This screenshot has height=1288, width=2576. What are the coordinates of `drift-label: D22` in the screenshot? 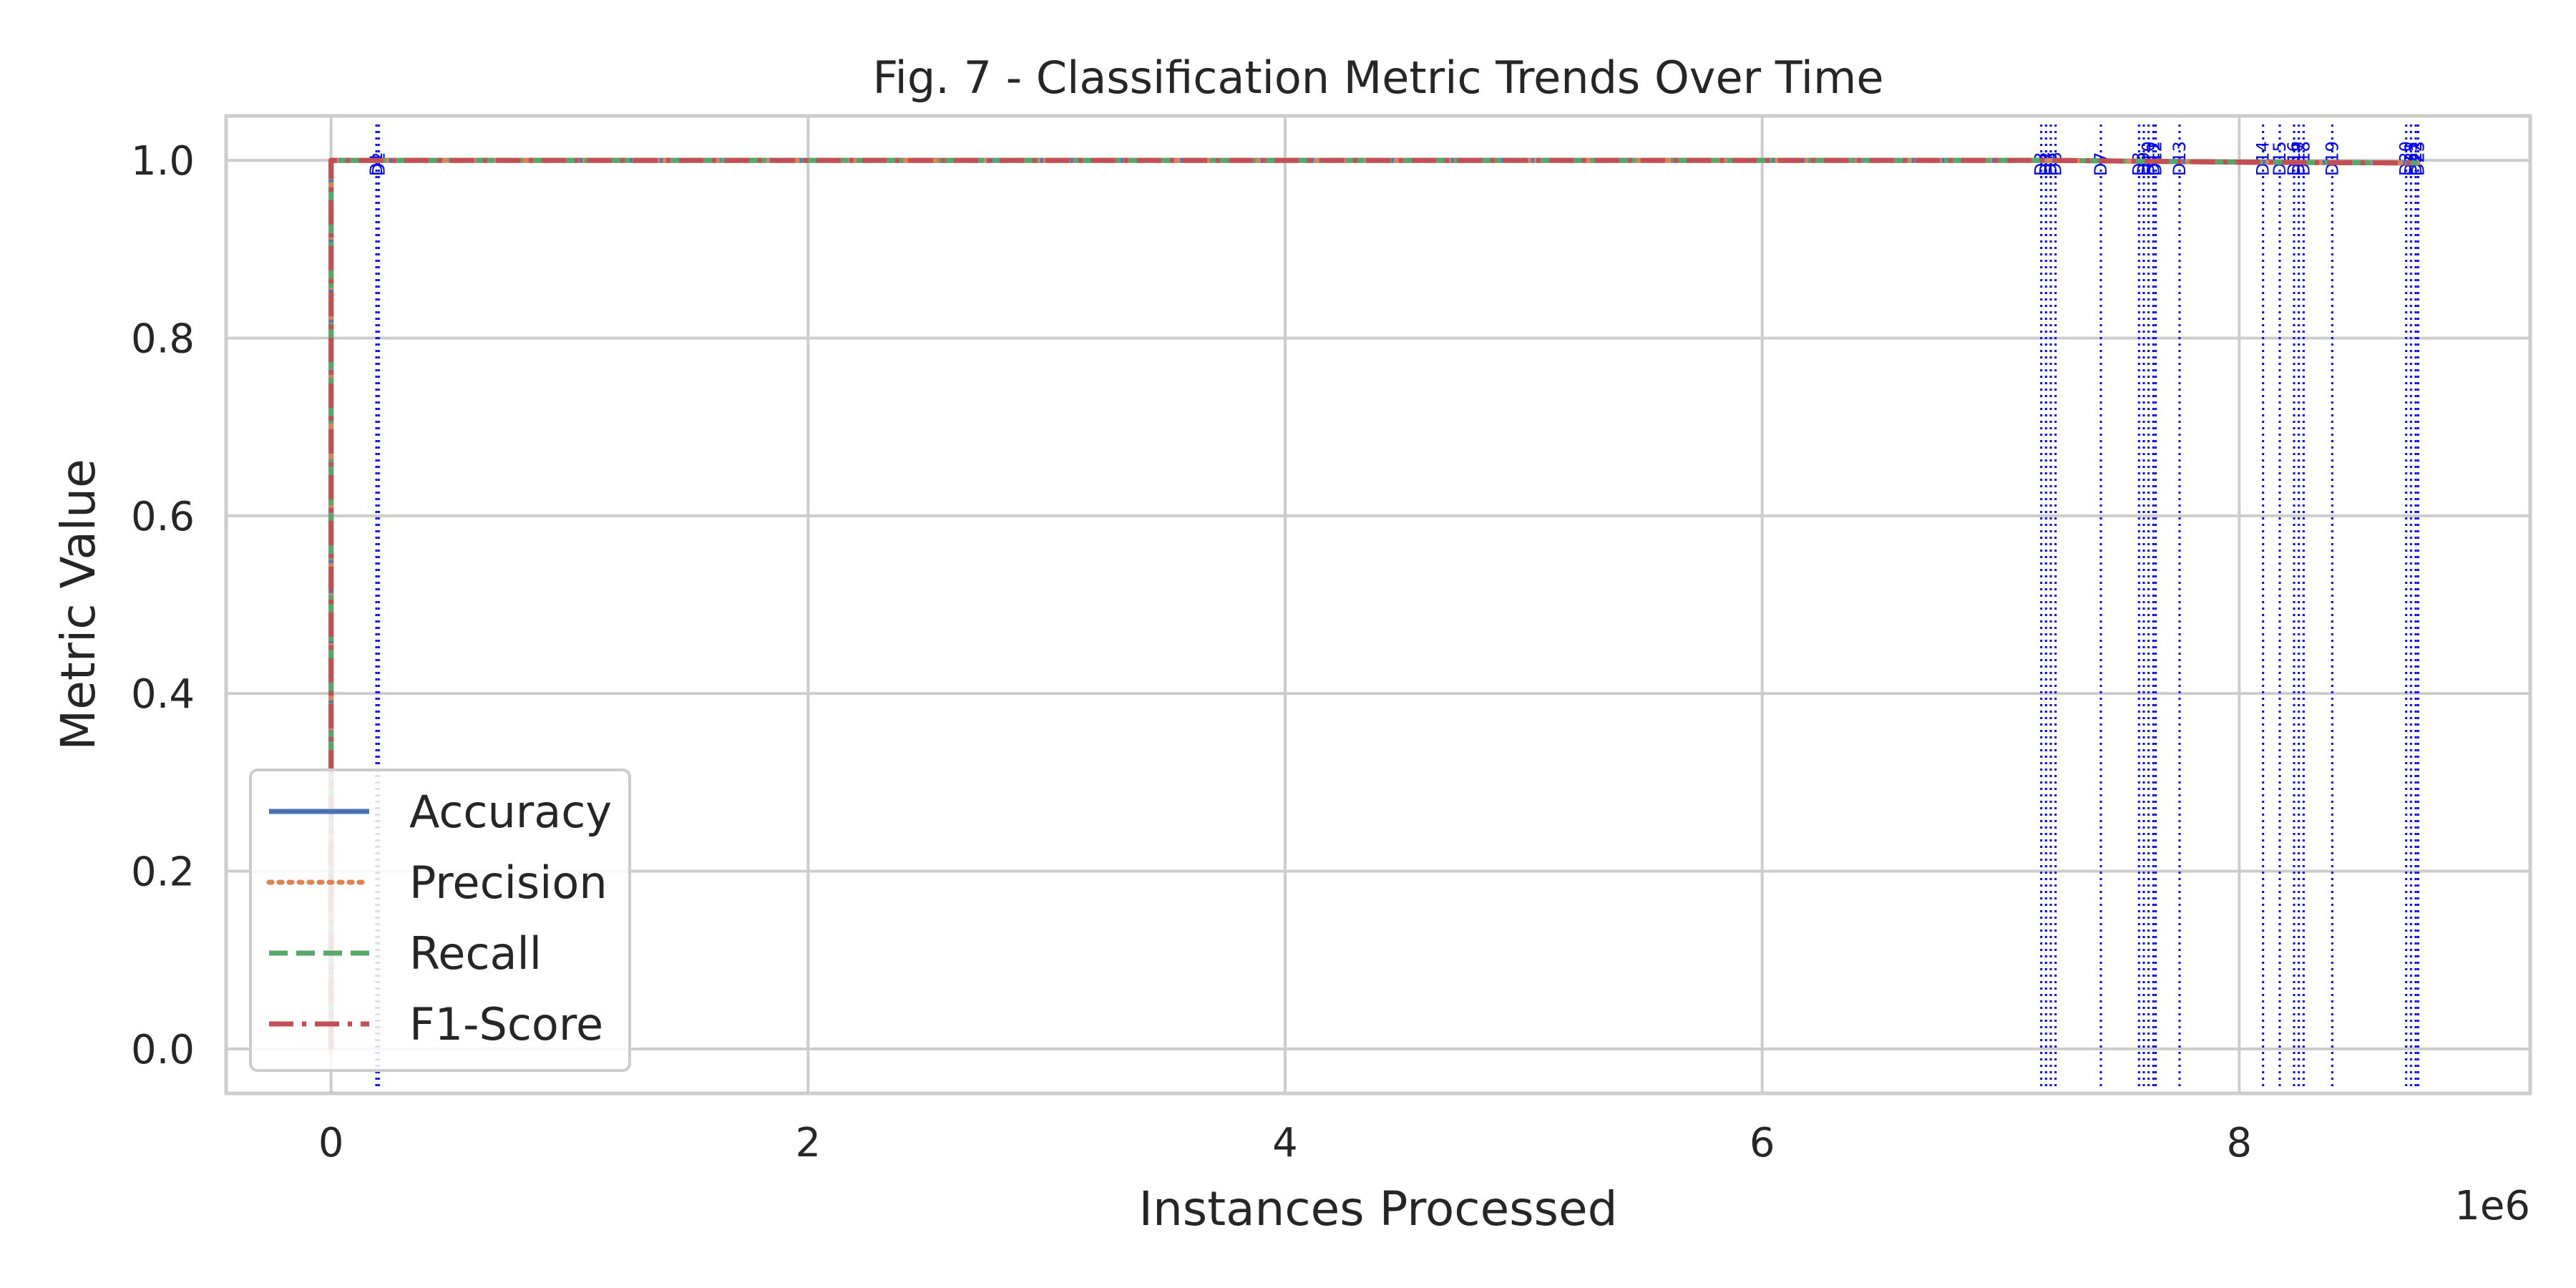 It's located at (2416, 158).